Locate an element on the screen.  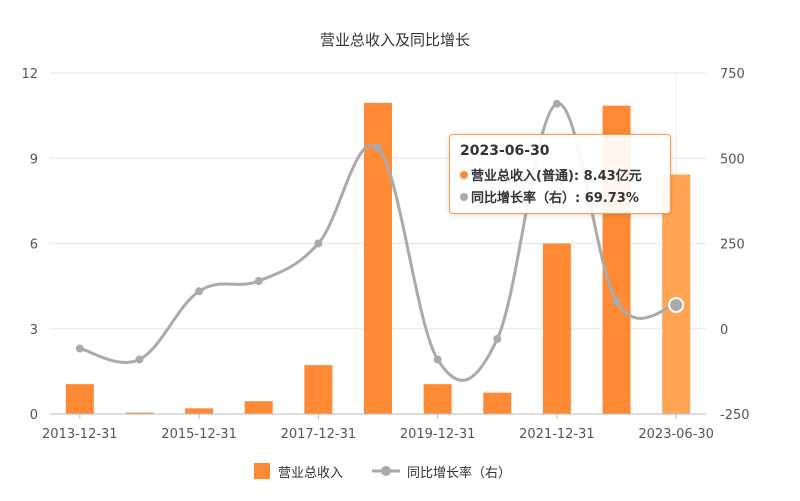
legend: 营业总收入 同比增长率（右） is located at coordinates (382, 472).